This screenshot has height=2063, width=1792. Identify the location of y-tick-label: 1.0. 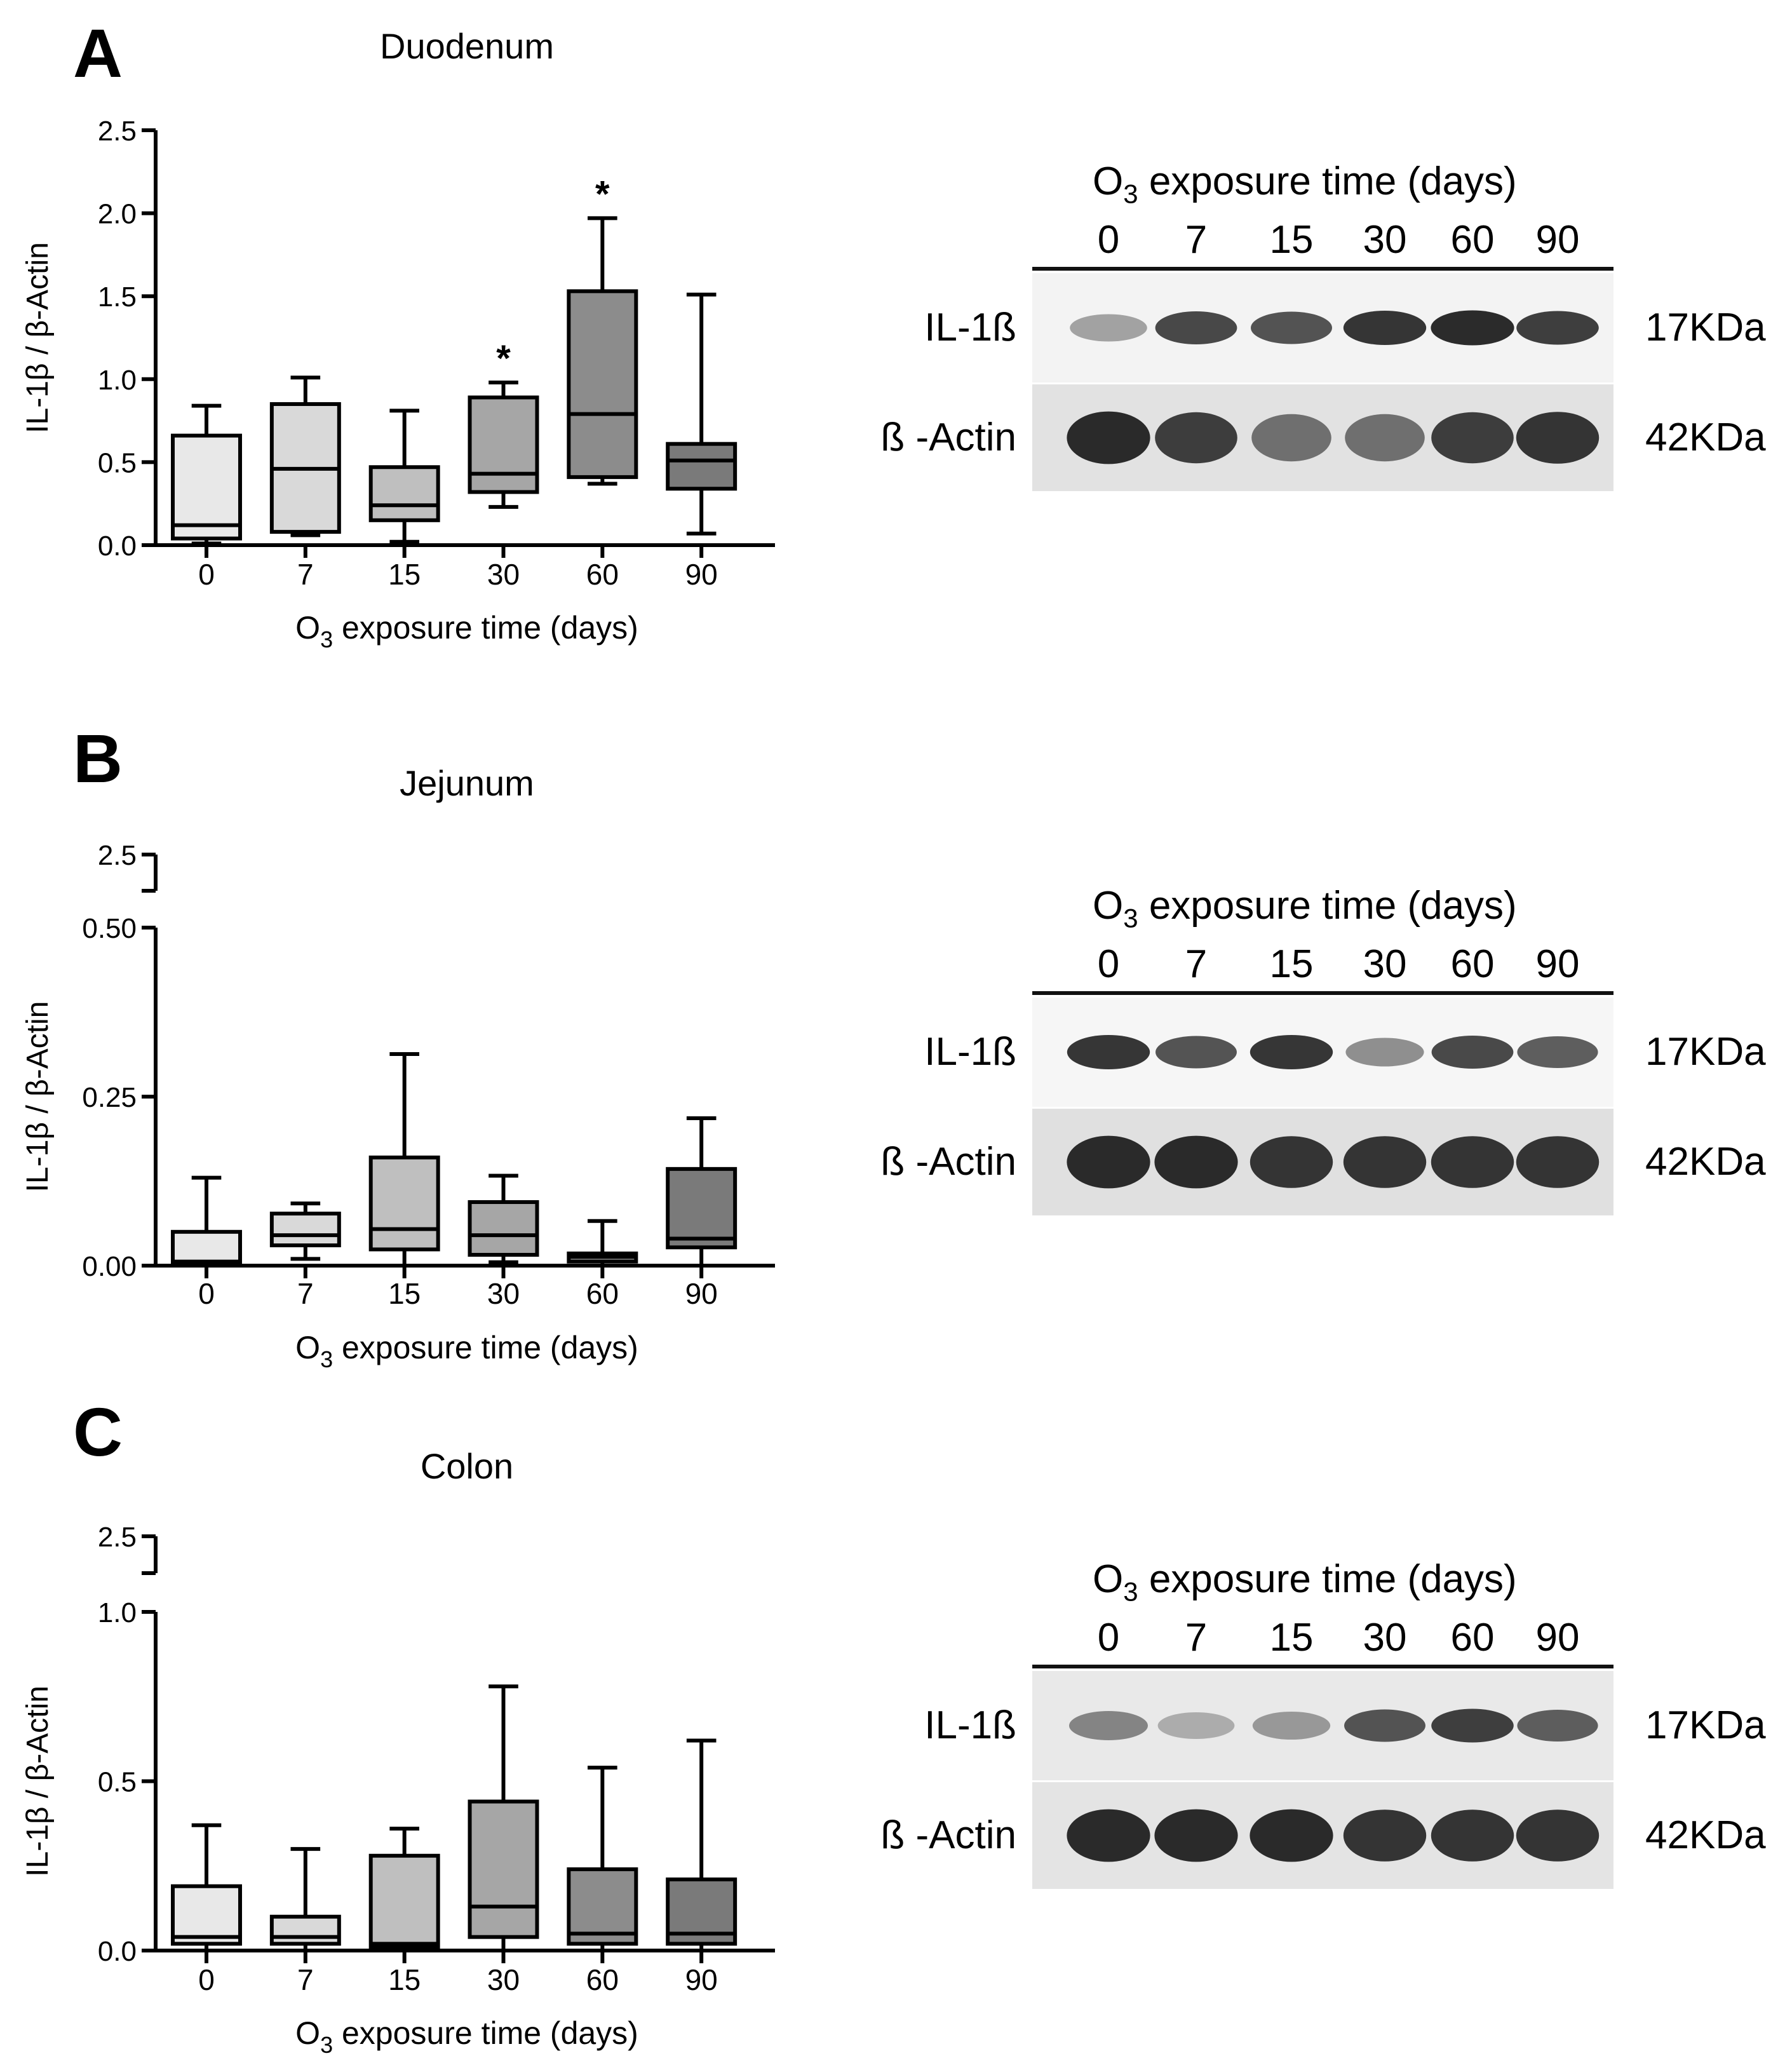
(117, 1612).